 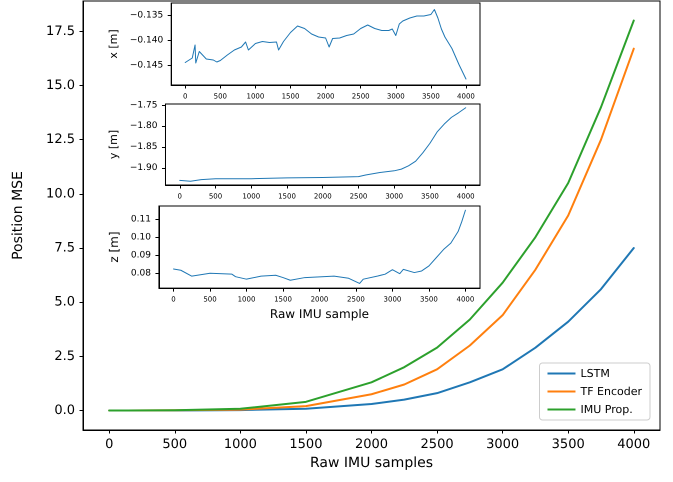 I want to click on x-axis-title: Raw IMU samples, so click(x=371, y=462).